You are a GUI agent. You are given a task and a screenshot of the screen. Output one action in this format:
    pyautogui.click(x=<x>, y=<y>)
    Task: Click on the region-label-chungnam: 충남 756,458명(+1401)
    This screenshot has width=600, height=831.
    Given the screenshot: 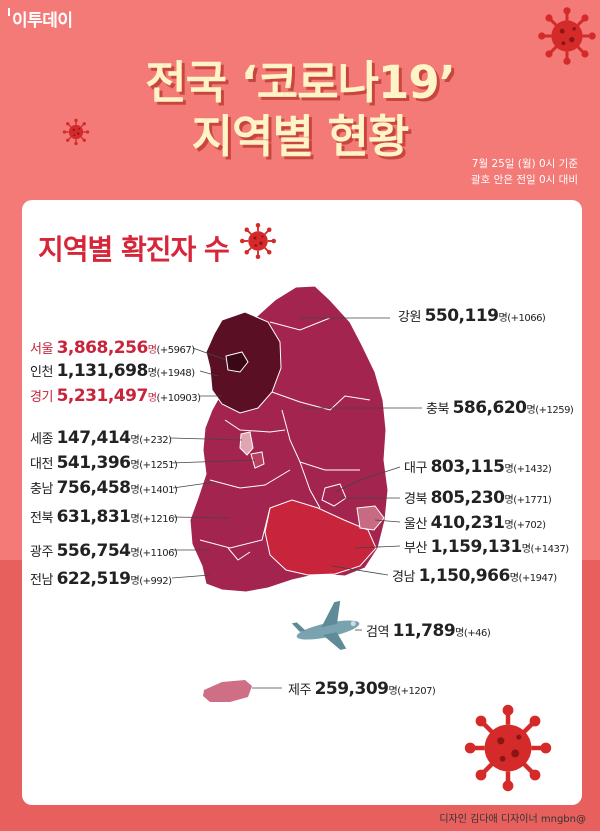 What is the action you would take?
    pyautogui.click(x=104, y=488)
    